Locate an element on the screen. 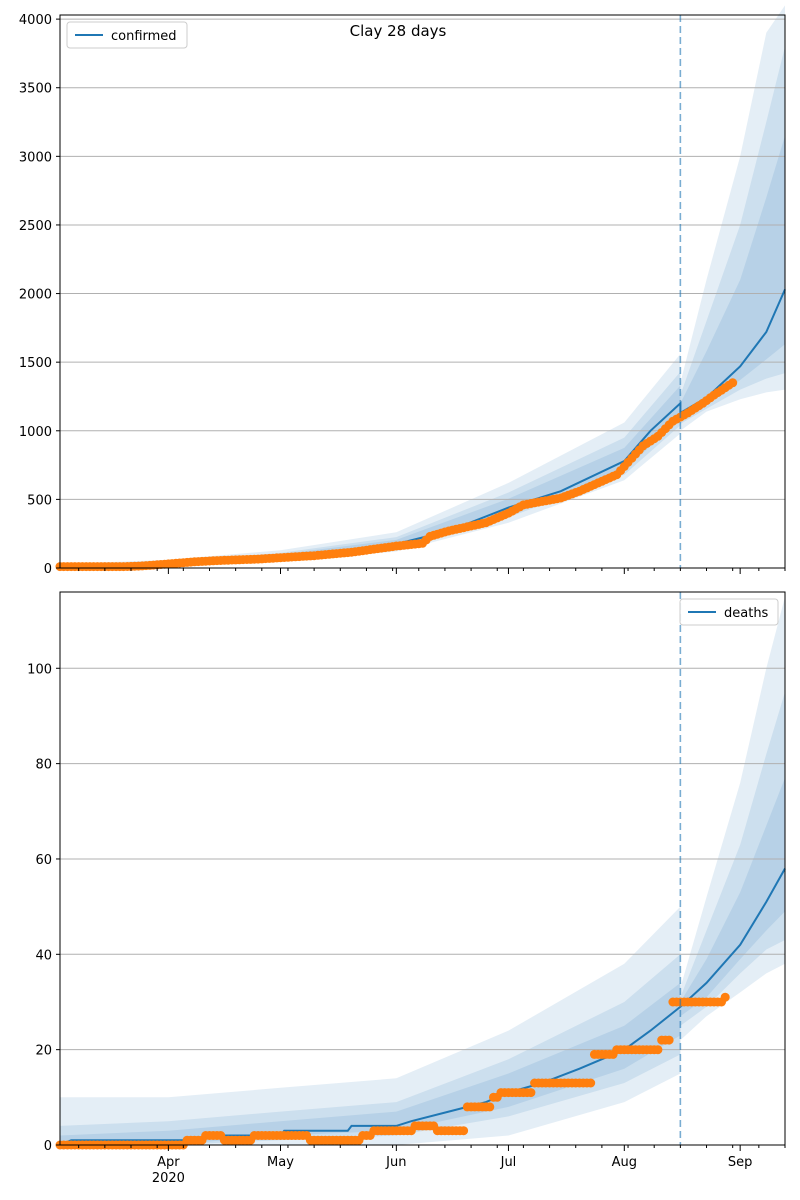  confirmed-legend-box is located at coordinates (127, 35).